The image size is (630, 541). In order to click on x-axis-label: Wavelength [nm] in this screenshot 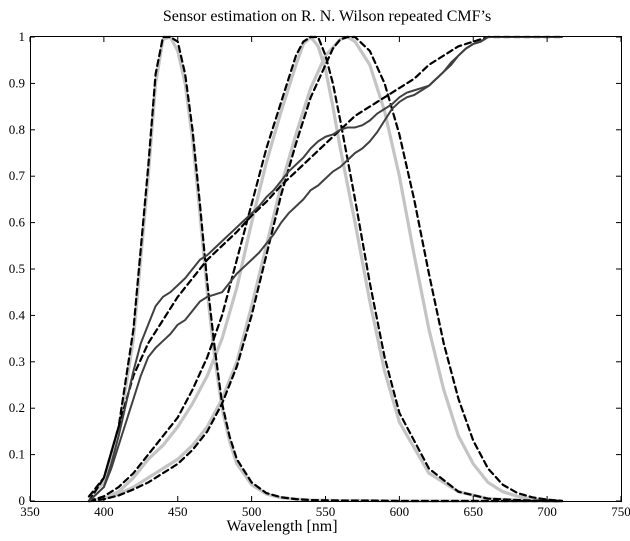, I will do `click(281, 526)`.